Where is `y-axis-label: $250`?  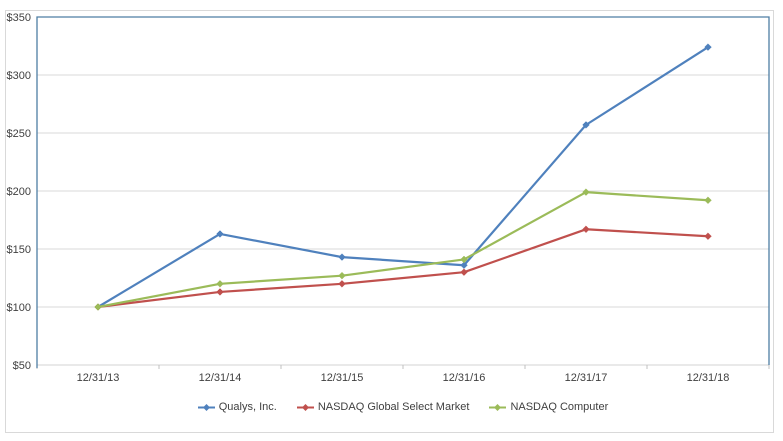
y-axis-label: $250 is located at coordinates (19, 134).